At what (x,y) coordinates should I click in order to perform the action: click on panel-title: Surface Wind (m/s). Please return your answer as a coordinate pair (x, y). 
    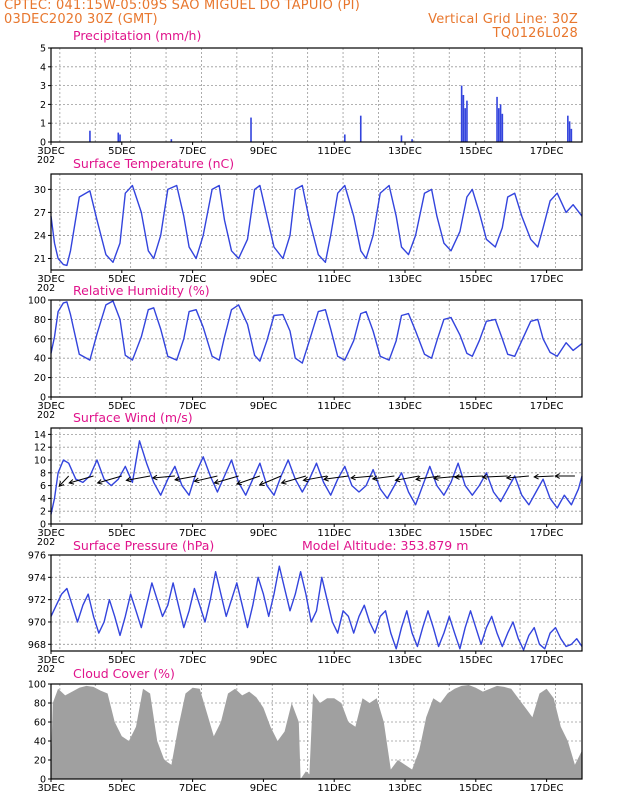
    Looking at the image, I should click on (133, 417).